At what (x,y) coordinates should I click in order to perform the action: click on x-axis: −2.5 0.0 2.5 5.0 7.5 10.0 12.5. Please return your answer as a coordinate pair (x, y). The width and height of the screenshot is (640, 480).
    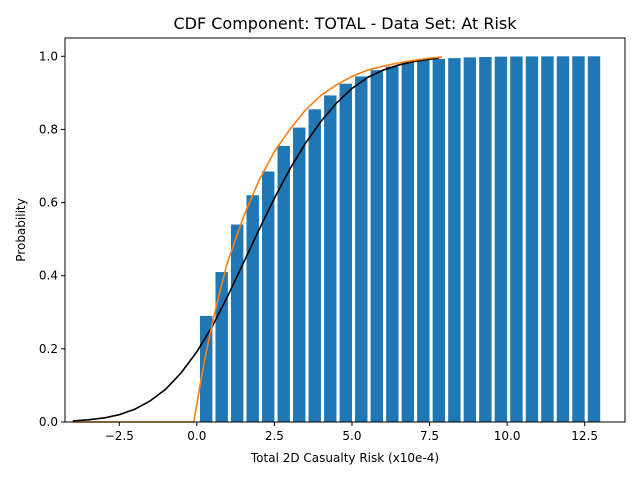
    Looking at the image, I should click on (351, 432).